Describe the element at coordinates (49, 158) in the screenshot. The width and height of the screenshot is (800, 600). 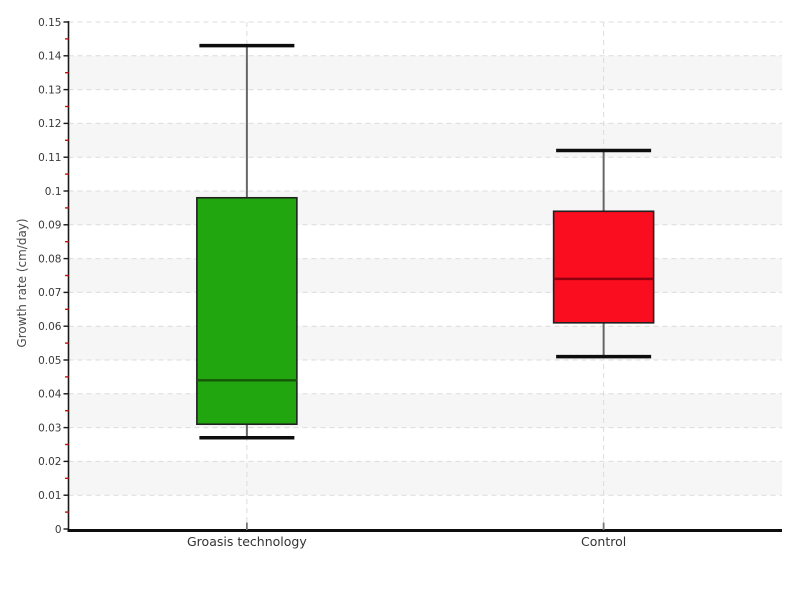
I see `y-tick-label: 0.11` at that location.